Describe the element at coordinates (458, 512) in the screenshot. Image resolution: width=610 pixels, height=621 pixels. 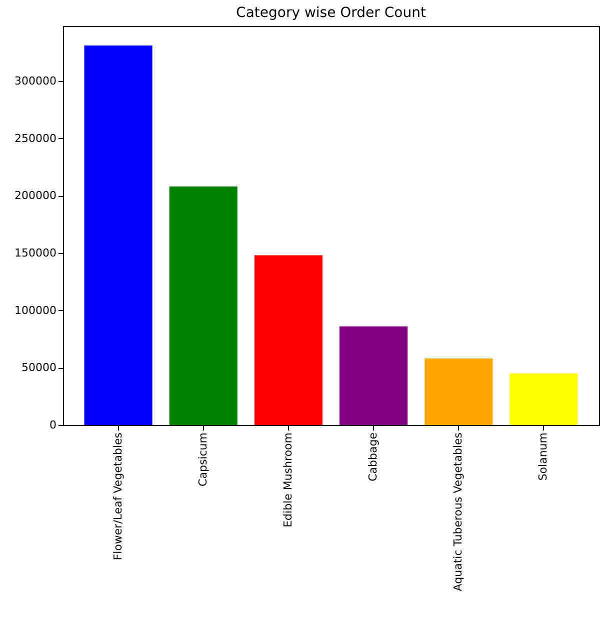
I see `x-tick-label: Aquatic Tuberous Vegetables` at that location.